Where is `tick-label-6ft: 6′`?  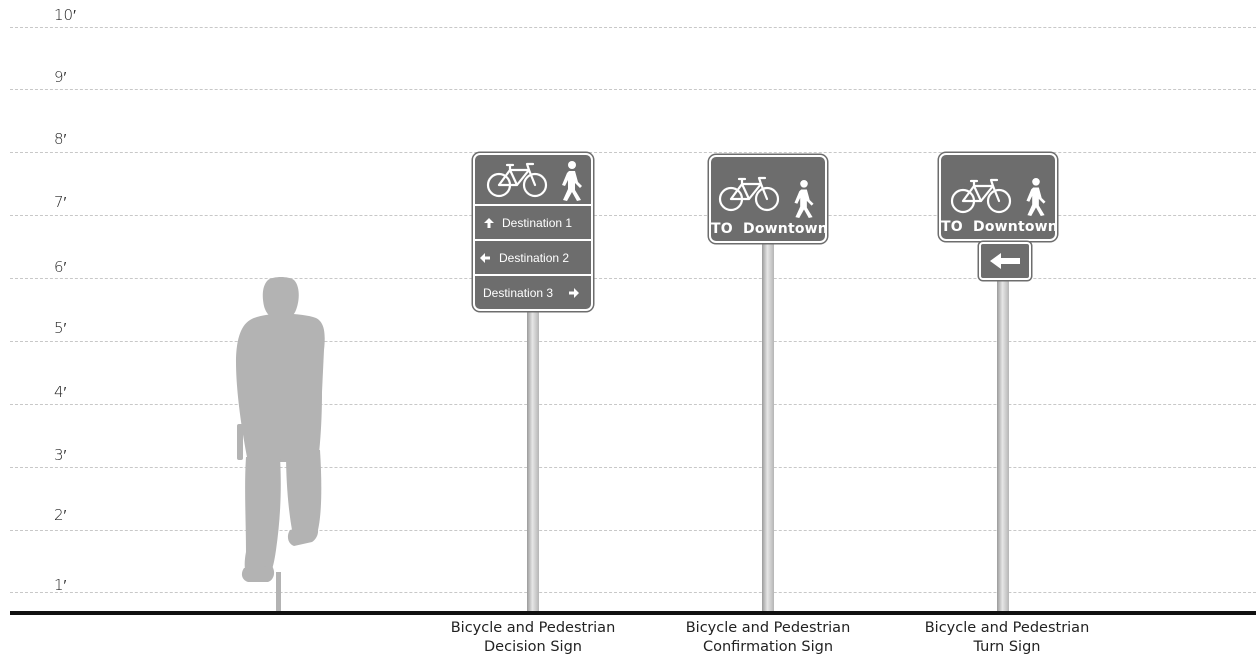
tick-label-6ft: 6′ is located at coordinates (60, 267).